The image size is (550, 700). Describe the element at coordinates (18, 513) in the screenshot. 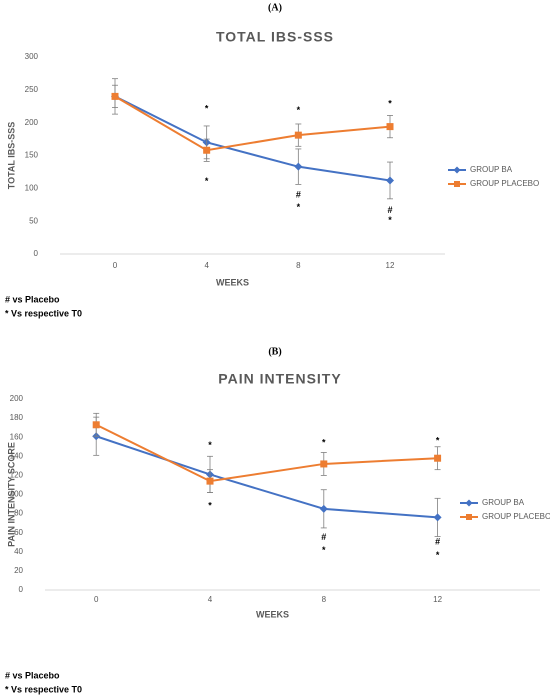

I see `y-tick-label: 80` at that location.